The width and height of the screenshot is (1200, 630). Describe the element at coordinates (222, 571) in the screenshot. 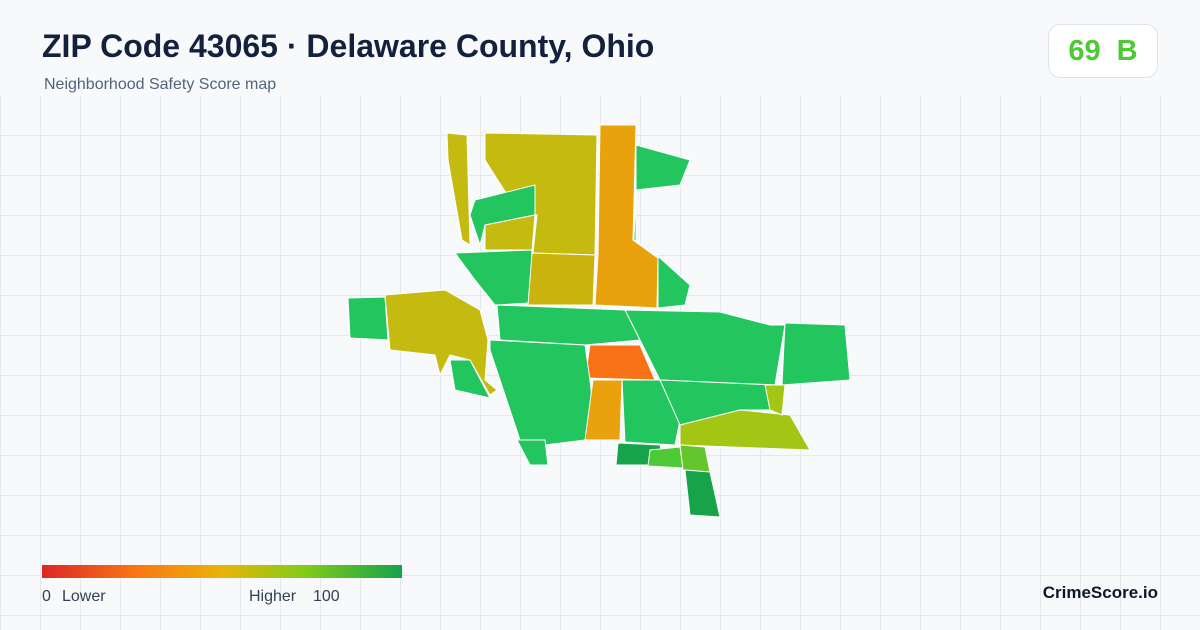

I see `legend-gradient` at that location.